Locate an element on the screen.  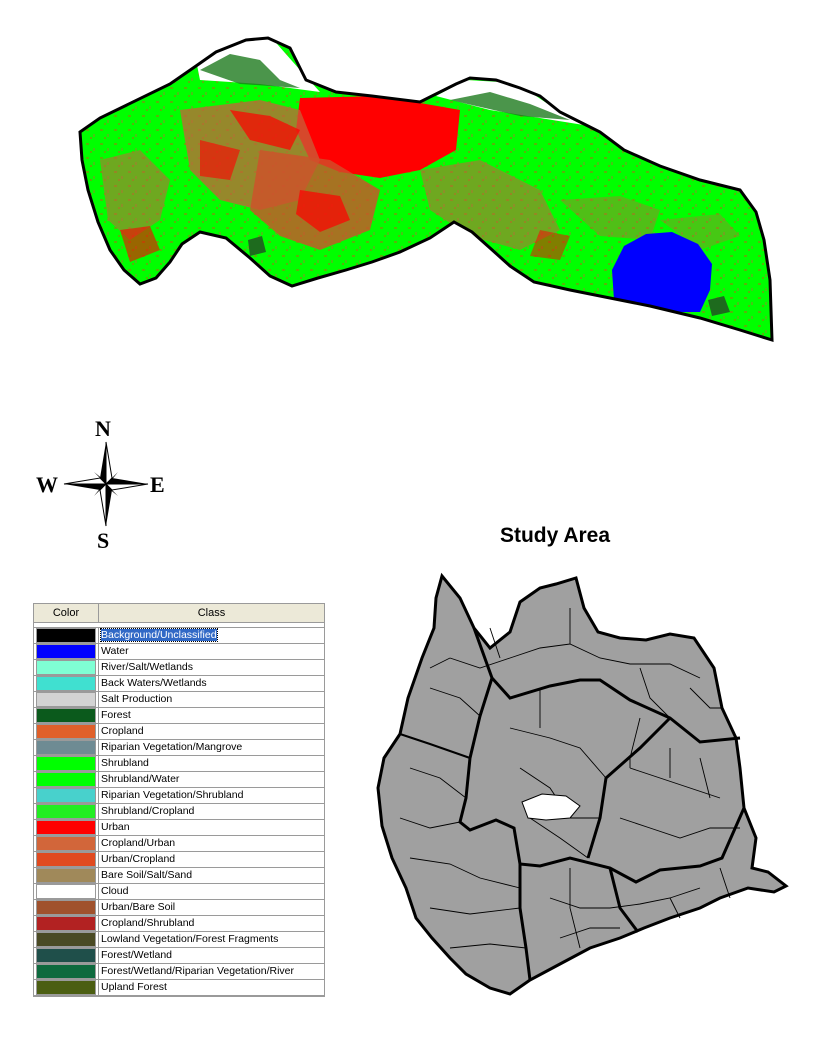
legend-row: Shrubland is located at coordinates (179, 764).